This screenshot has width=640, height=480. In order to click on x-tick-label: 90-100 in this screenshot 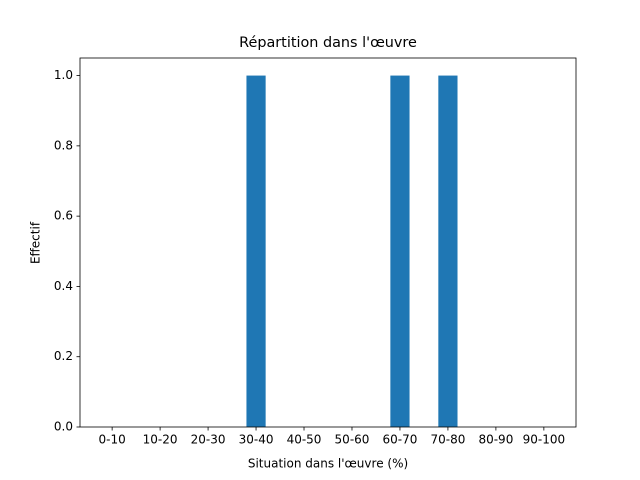, I will do `click(544, 440)`.